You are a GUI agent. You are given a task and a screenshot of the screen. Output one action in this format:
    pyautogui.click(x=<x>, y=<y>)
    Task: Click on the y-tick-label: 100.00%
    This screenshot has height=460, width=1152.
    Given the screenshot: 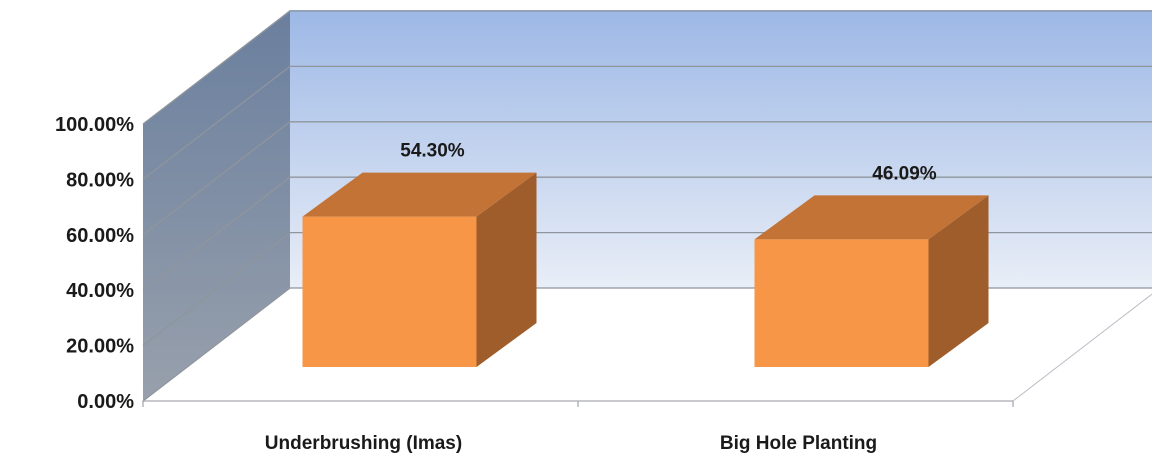 What is the action you would take?
    pyautogui.click(x=94, y=125)
    